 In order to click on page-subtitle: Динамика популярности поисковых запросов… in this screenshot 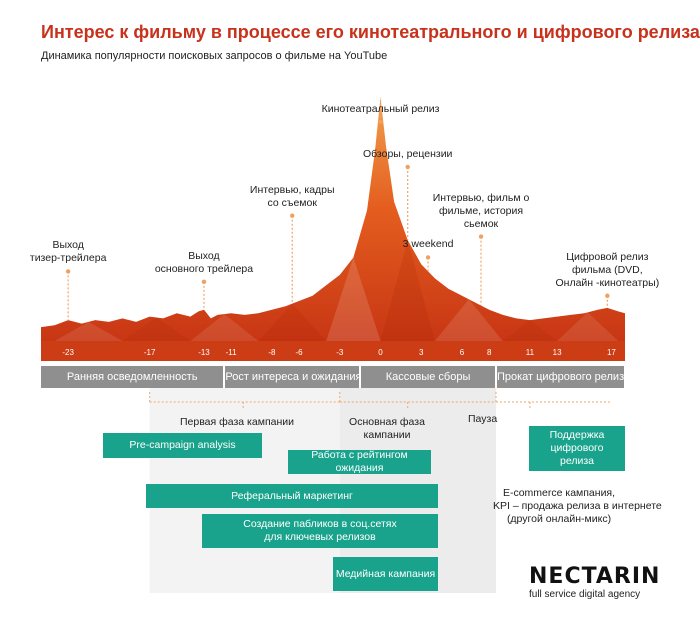, I will do `click(214, 56)`.